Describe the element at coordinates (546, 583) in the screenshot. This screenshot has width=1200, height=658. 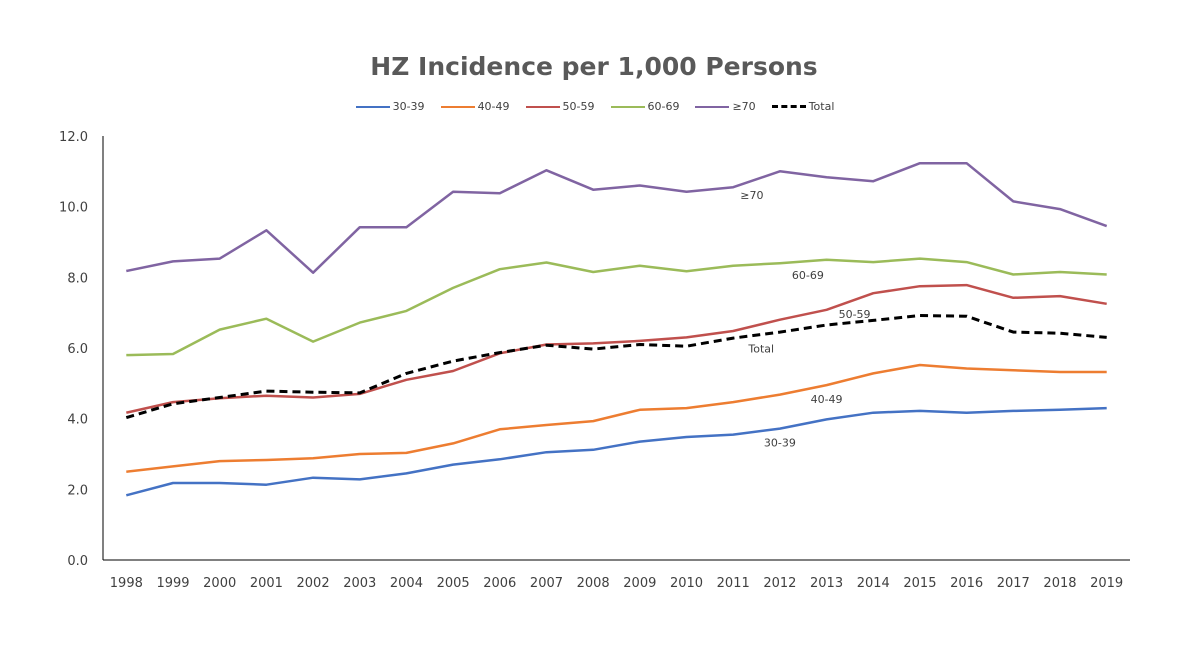
I see `x-tick-label: 2007` at that location.